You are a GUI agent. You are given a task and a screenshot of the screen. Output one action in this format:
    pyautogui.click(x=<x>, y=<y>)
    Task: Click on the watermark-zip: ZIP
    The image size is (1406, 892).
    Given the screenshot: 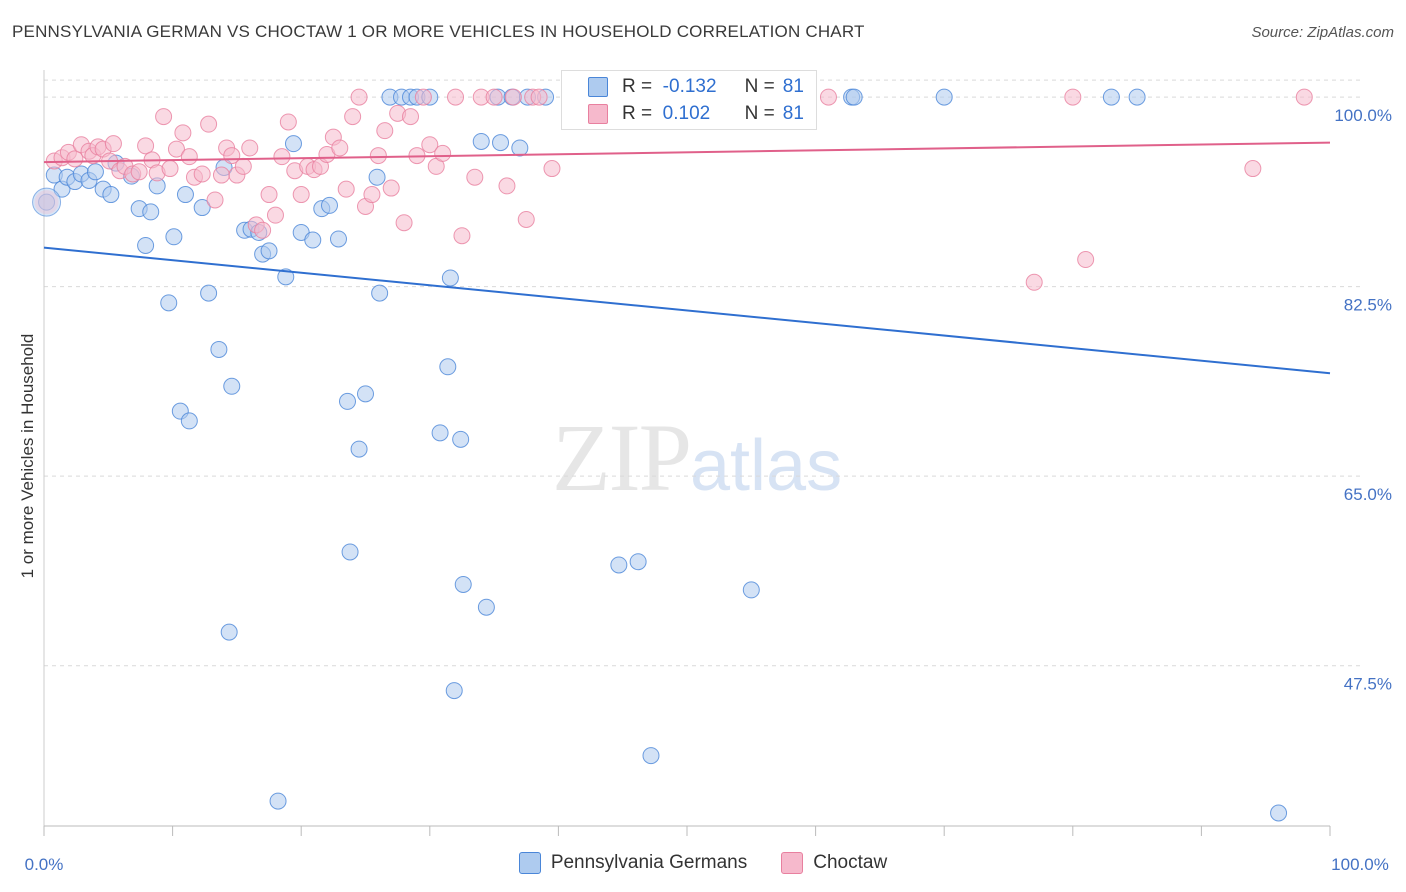 What is the action you would take?
    pyautogui.click(x=622, y=457)
    